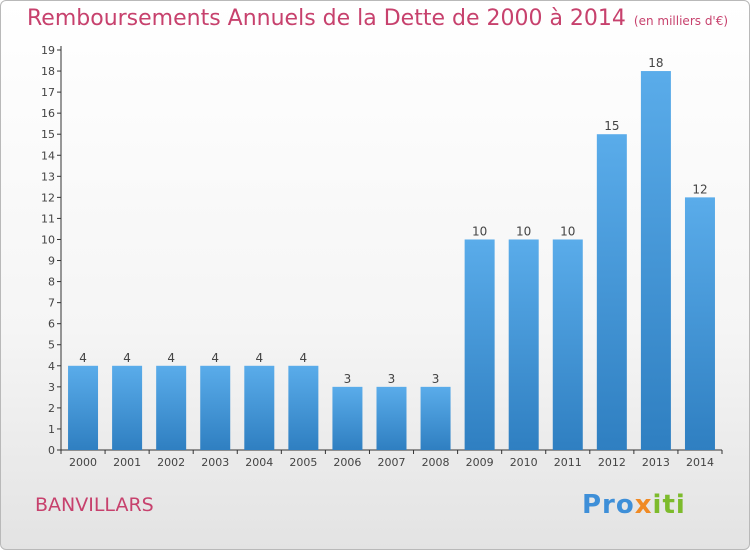 This screenshot has height=550, width=750. Describe the element at coordinates (700, 462) in the screenshot. I see `x-tick-label-2014: 2014` at that location.